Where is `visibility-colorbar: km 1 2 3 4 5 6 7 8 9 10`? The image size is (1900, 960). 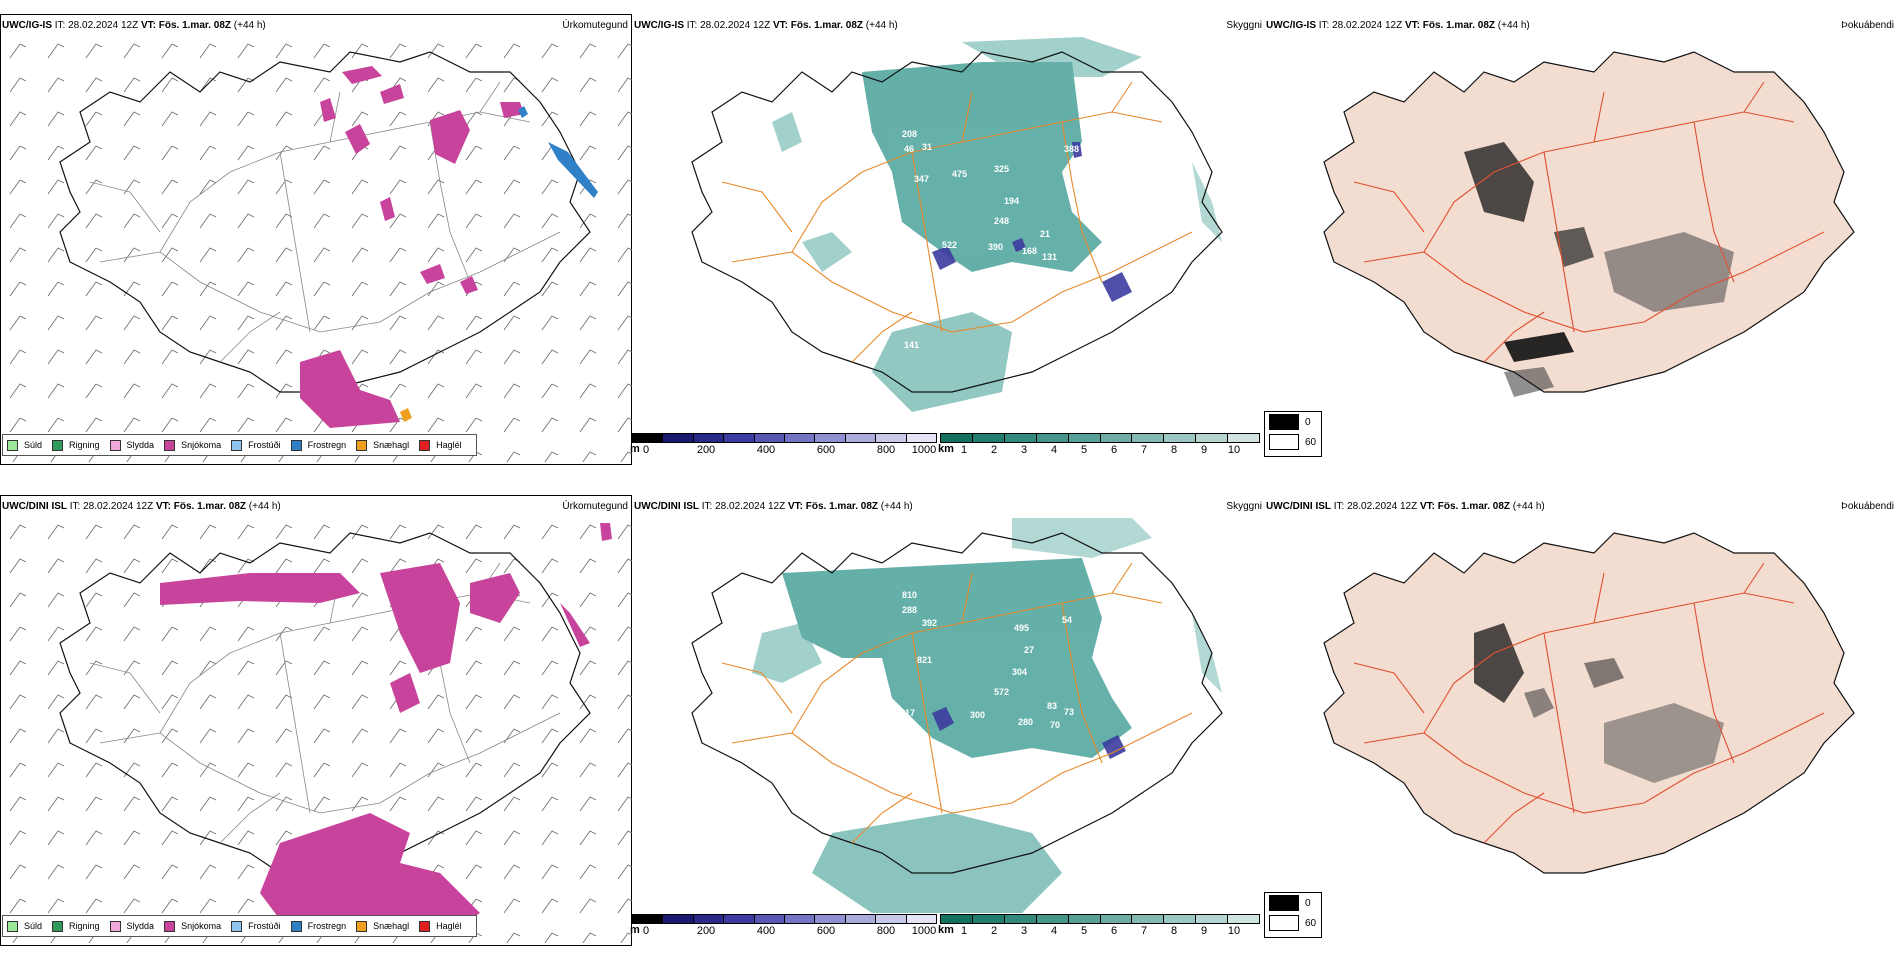 visibility-colorbar: km 1 2 3 4 5 6 7 8 9 10 is located at coordinates (1099, 931).